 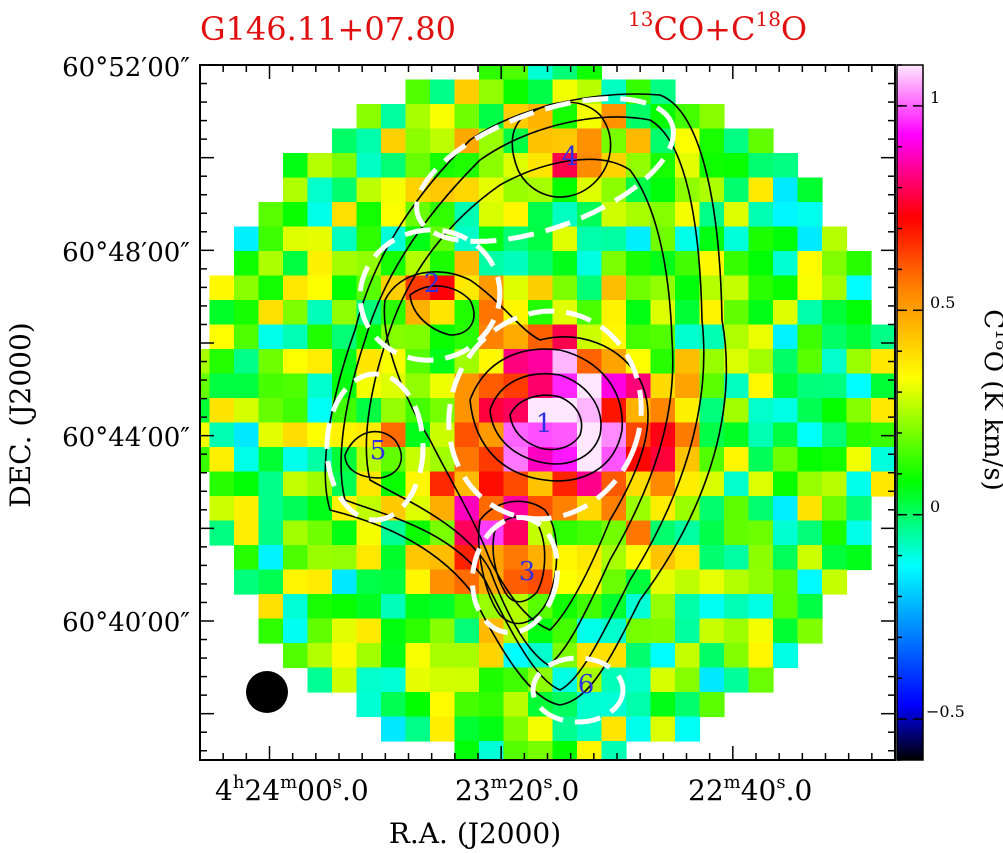 What do you see at coordinates (945, 404) in the screenshot?
I see `colorbar-tick-labels: 1 0.5 0 −0.5` at bounding box center [945, 404].